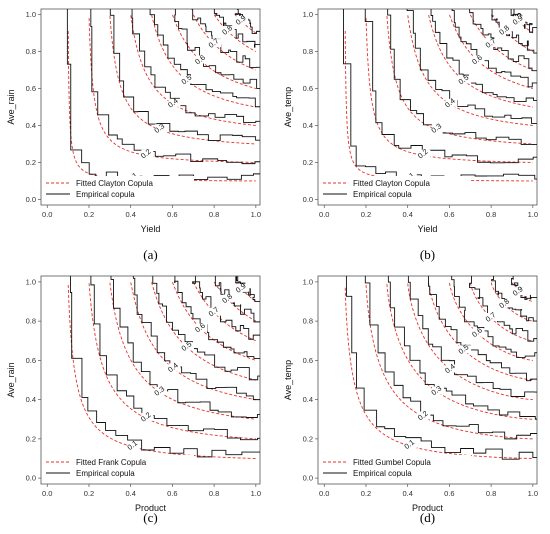 Image resolution: width=550 pixels, height=534 pixels. Describe the element at coordinates (111, 462) in the screenshot. I see `legend-fitted-label: Fitted Frank Copula` at that location.